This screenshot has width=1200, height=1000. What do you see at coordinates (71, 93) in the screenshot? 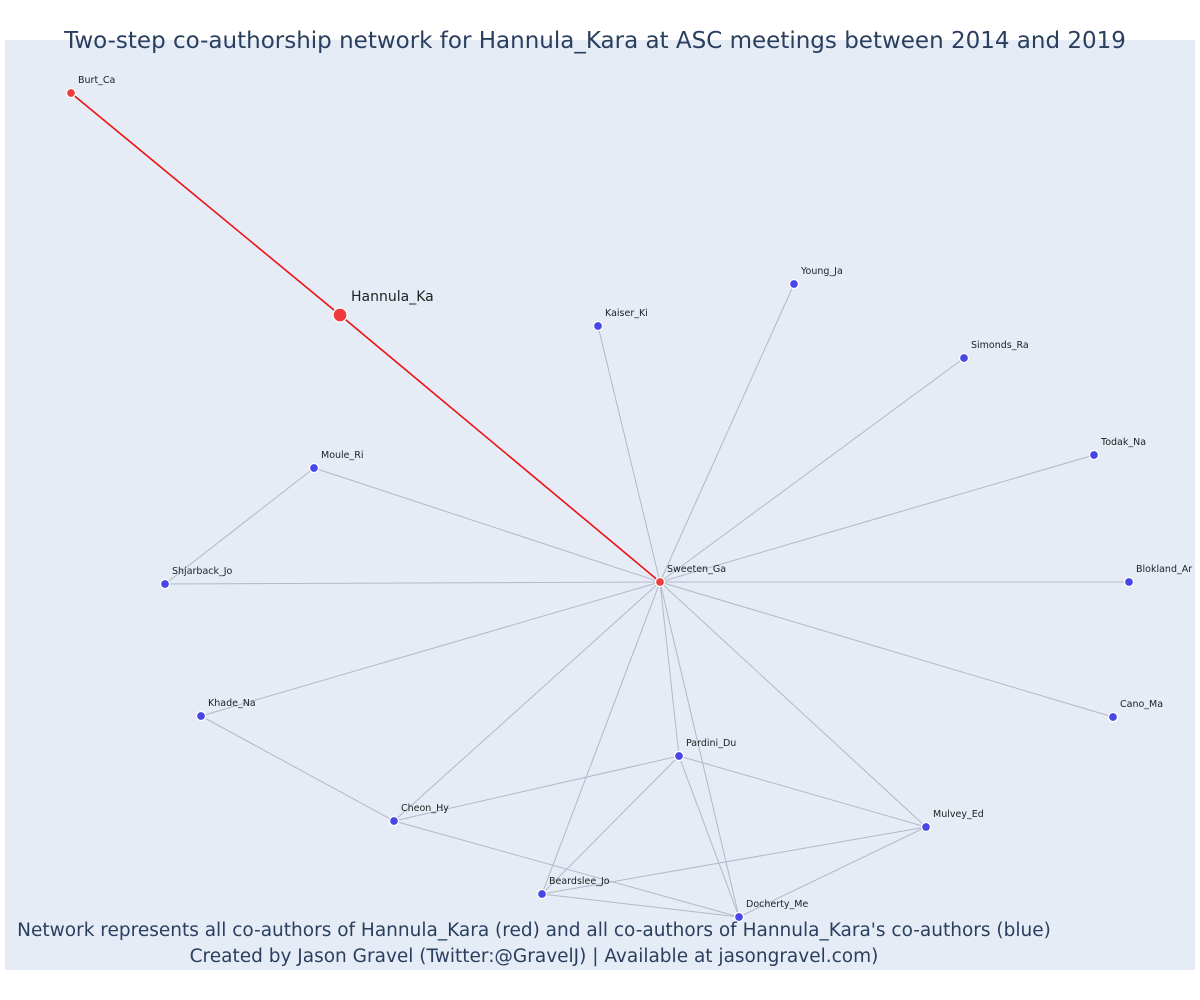
I see `node-Burt_Ca` at bounding box center [71, 93].